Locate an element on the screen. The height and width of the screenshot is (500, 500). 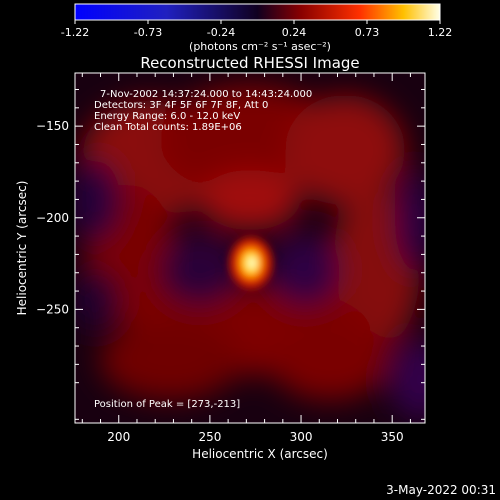
y-tick-label: −200 is located at coordinates (52, 218).